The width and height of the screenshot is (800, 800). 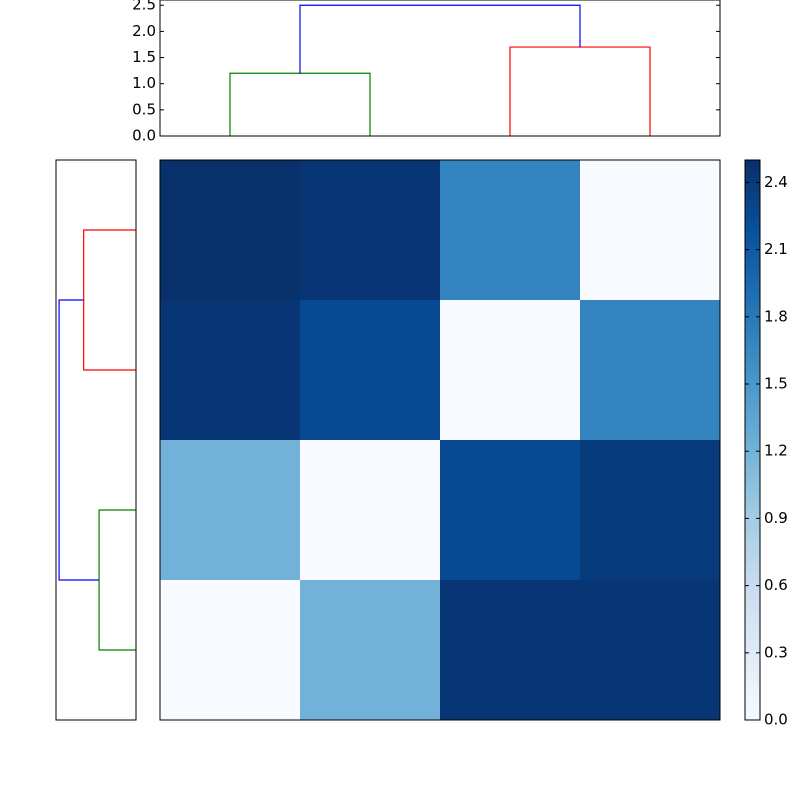 I want to click on colorbar-tick-label: 2.4, so click(x=776, y=182).